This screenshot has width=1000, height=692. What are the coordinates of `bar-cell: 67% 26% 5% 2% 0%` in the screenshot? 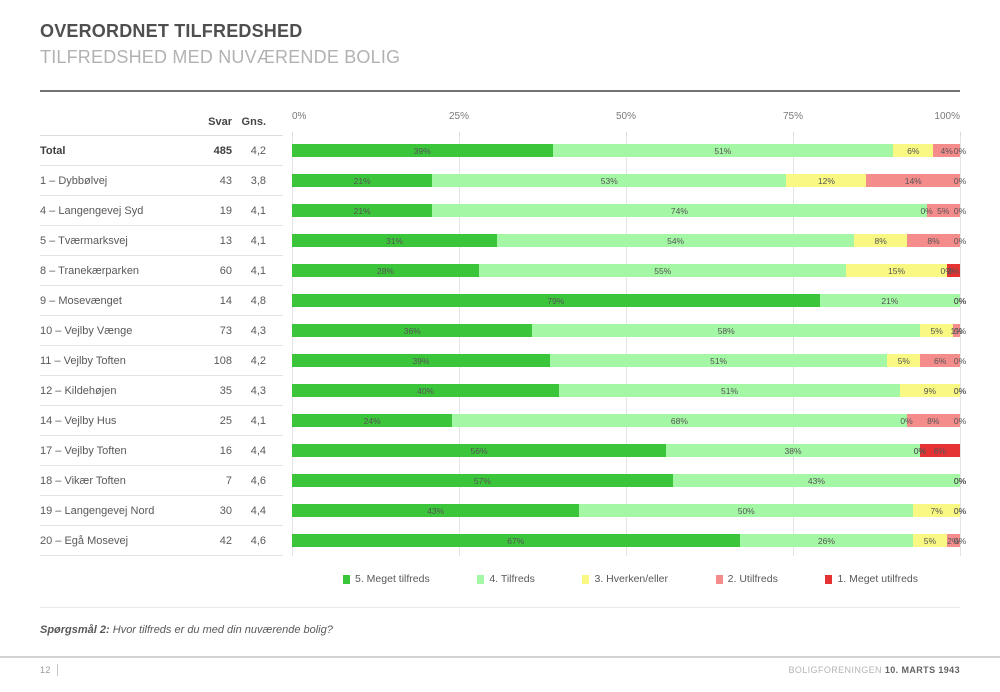 It's located at (629, 541).